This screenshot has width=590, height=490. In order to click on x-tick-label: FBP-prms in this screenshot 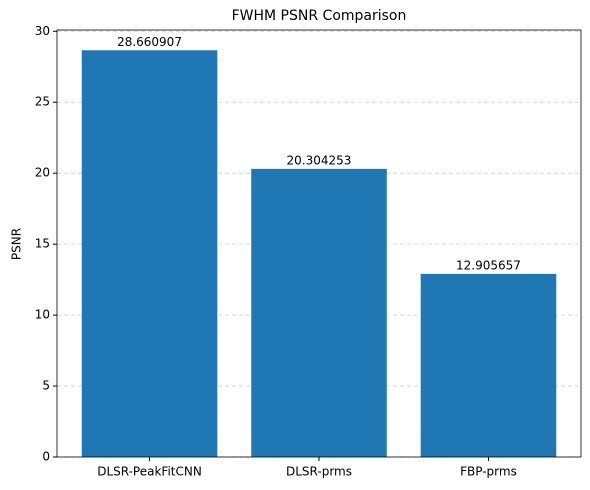, I will do `click(488, 472)`.